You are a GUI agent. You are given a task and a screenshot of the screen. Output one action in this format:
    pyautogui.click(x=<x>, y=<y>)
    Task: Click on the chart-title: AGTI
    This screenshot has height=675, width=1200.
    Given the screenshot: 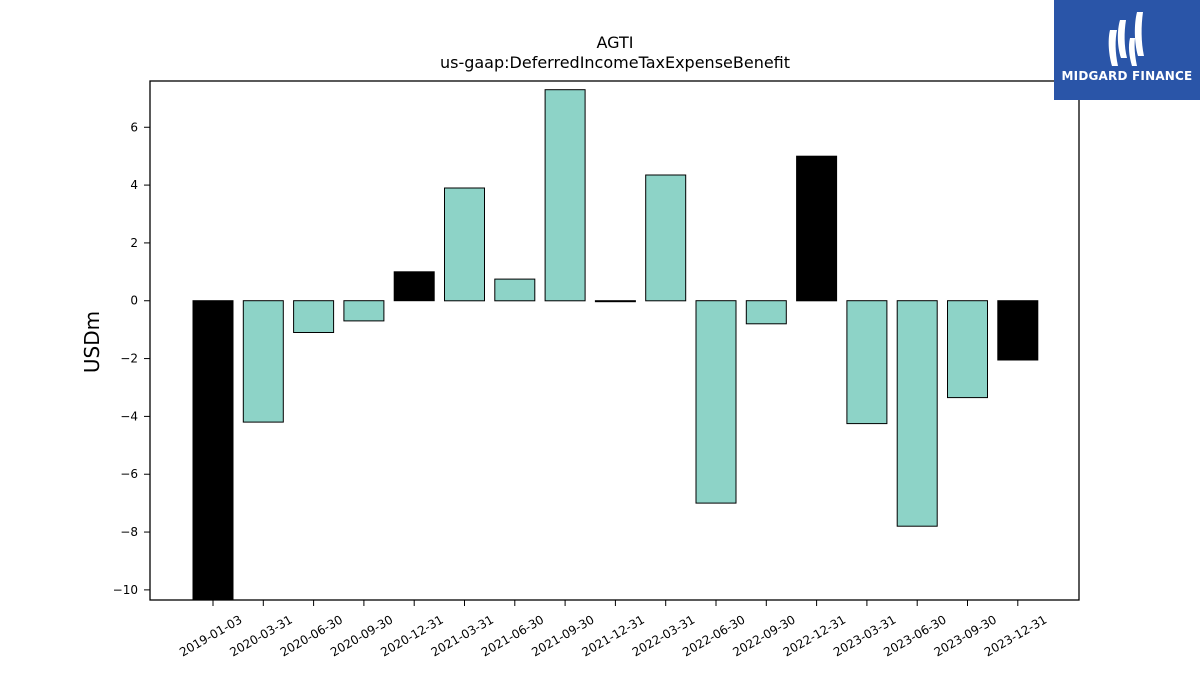 What is the action you would take?
    pyautogui.click(x=615, y=42)
    